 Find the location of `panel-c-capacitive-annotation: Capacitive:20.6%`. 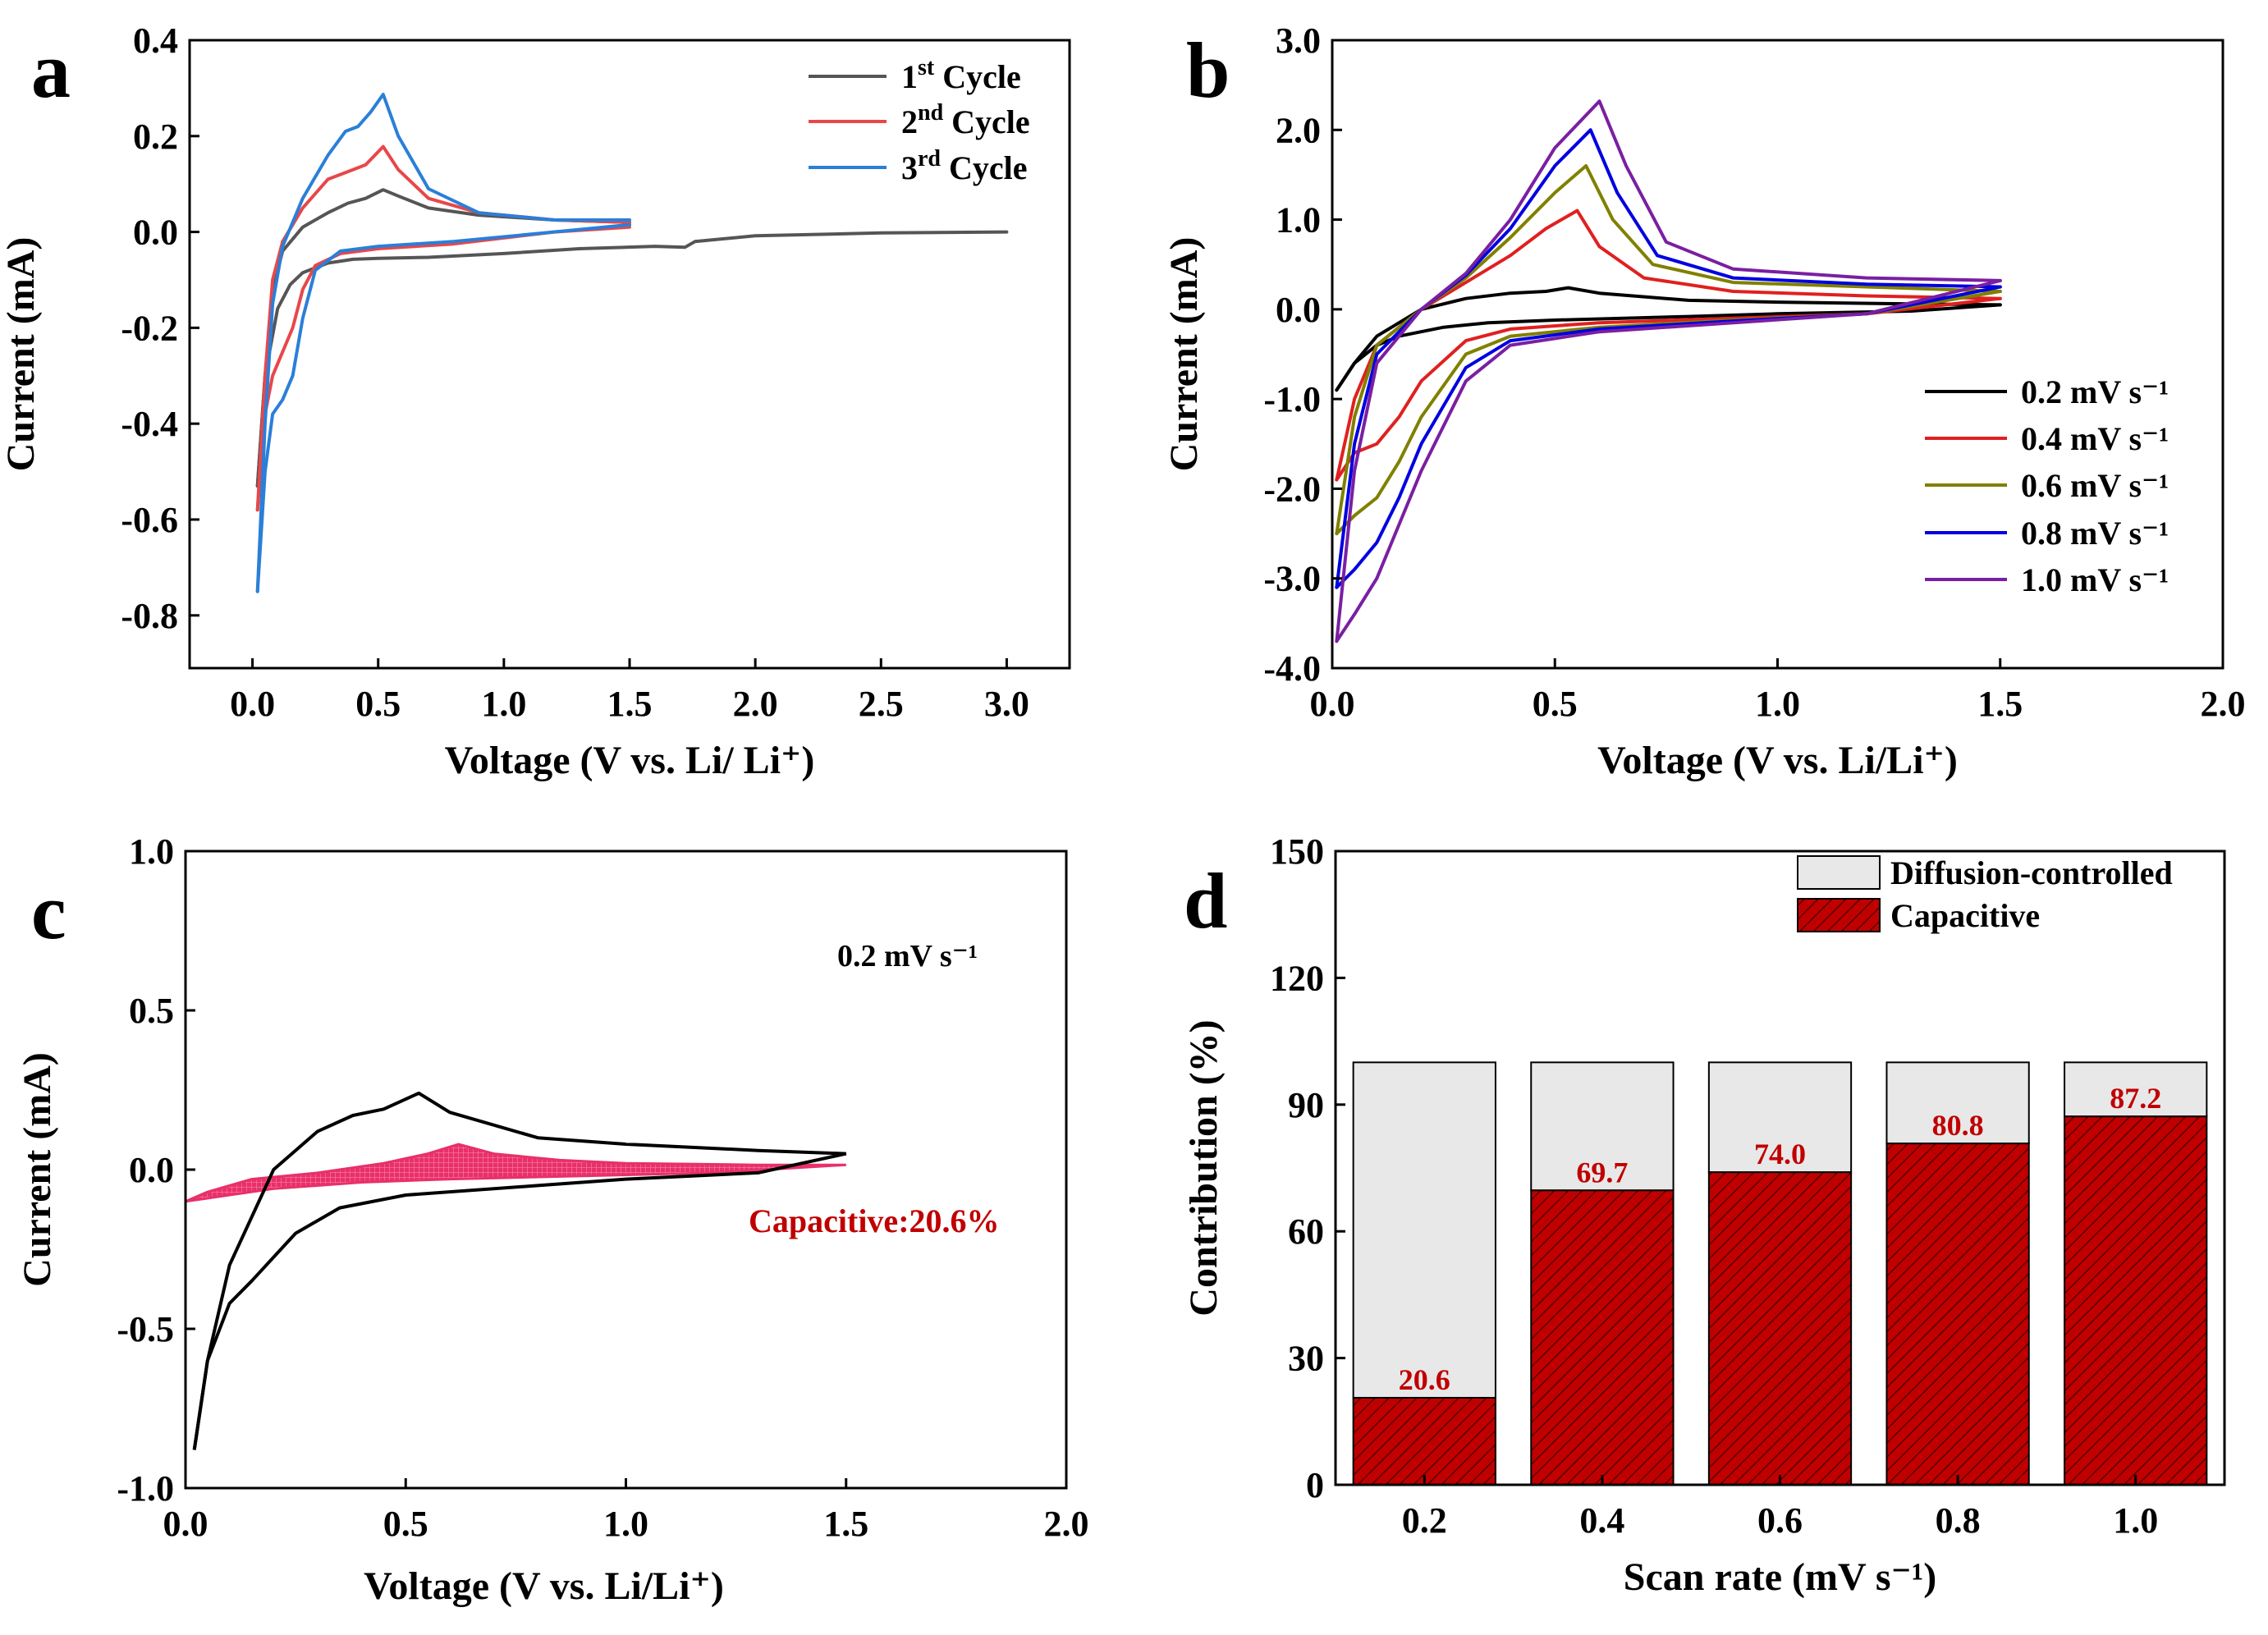

panel-c-capacitive-annotation: Capacitive:20.6% is located at coordinates (874, 1220).